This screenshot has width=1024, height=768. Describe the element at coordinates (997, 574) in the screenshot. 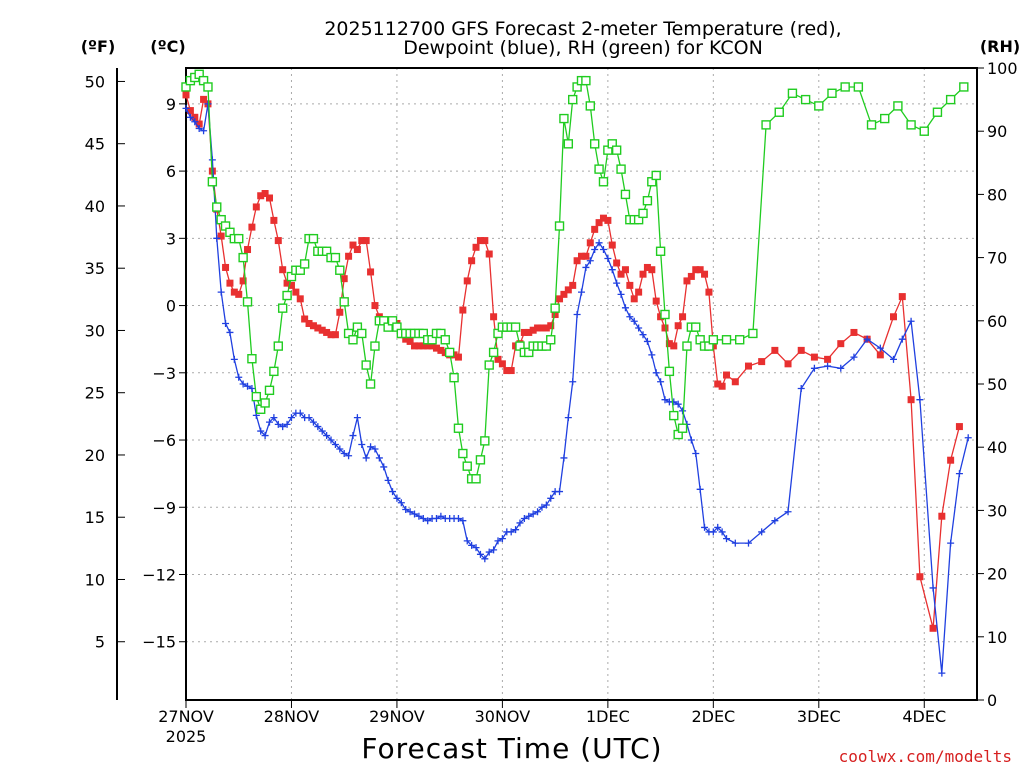

I see `rh-tick-label: 20` at that location.